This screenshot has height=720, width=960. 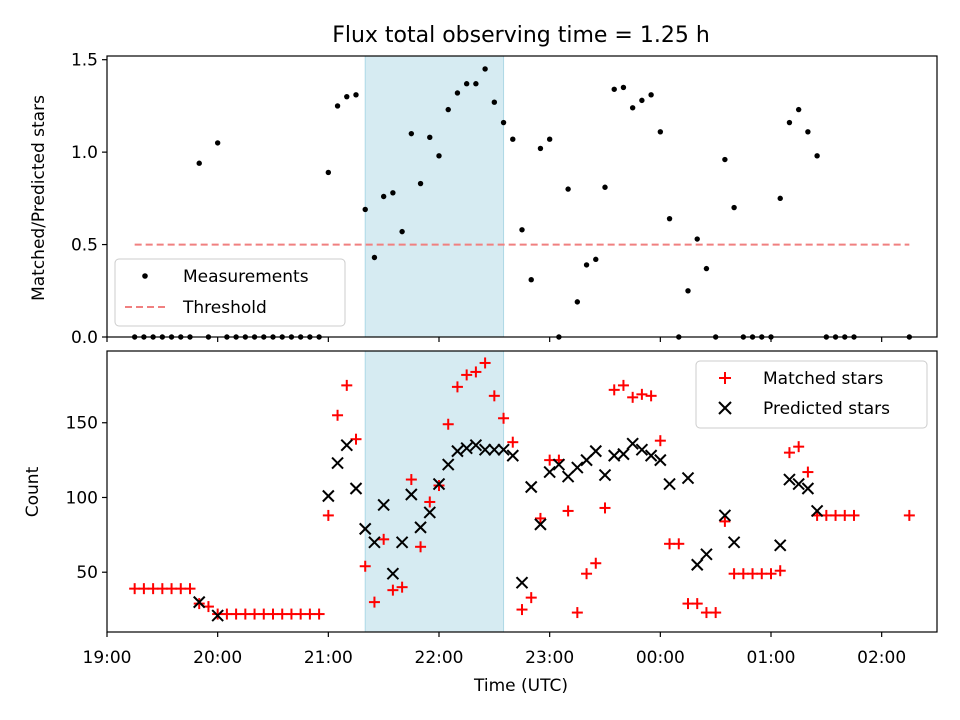 I want to click on legend-measurements-label: Measurements, so click(x=246, y=277).